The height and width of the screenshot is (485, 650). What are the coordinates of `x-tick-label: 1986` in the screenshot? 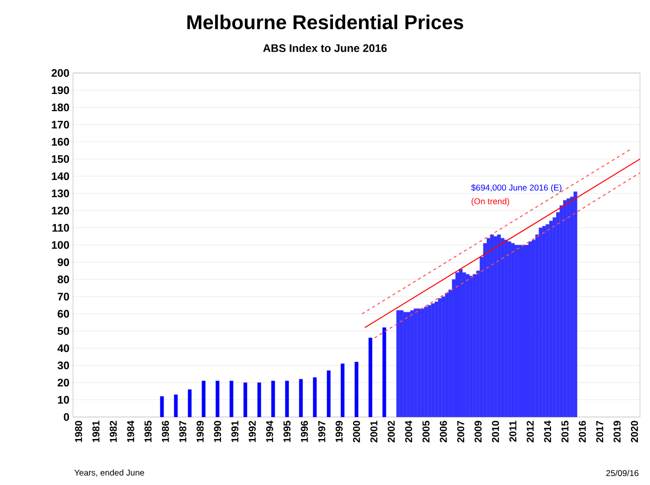 It's located at (165, 431).